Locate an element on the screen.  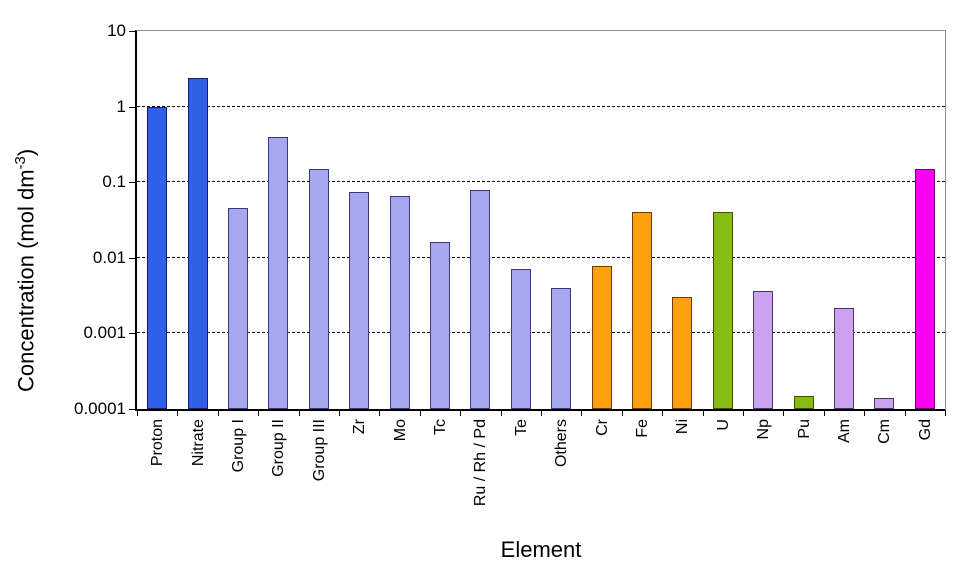
bar-group-i is located at coordinates (238, 308).